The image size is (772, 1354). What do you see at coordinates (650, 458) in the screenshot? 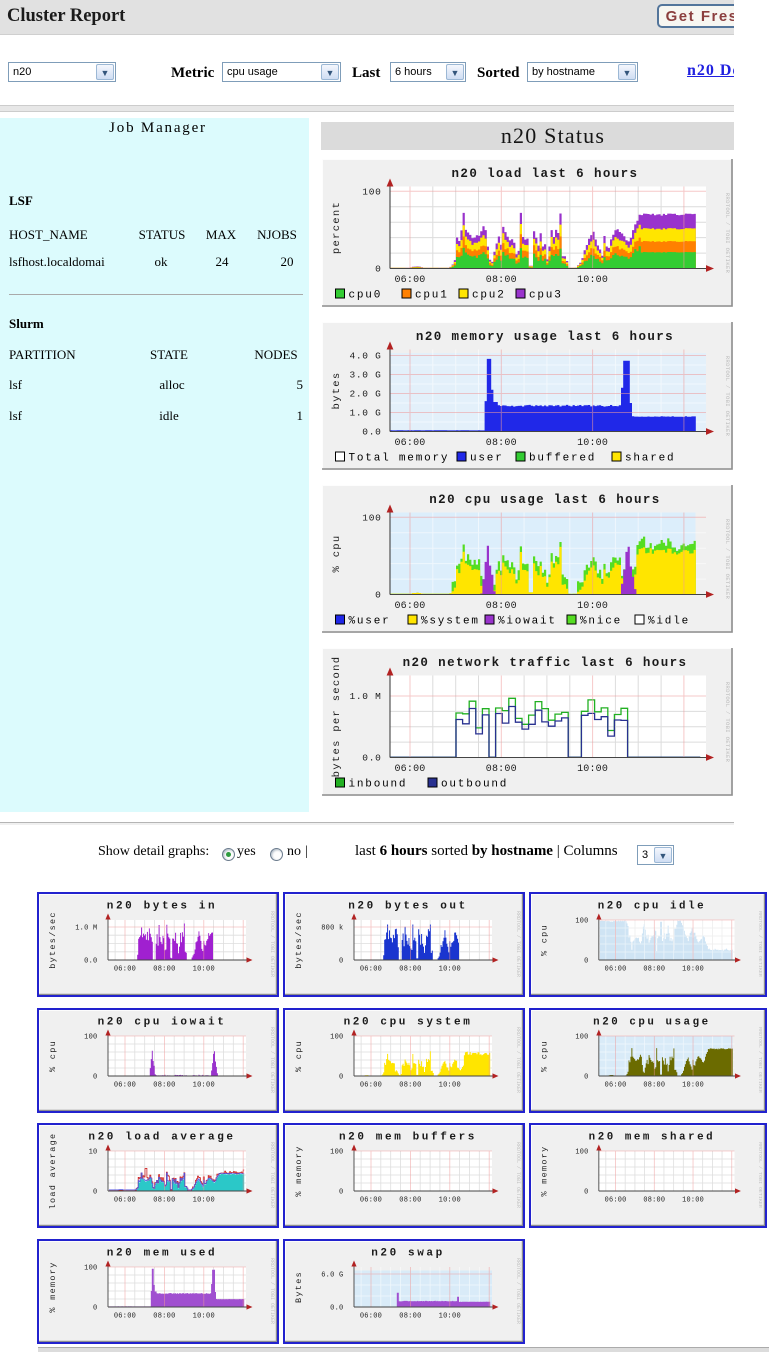
I see `svg-text: shared` at bounding box center [650, 458].